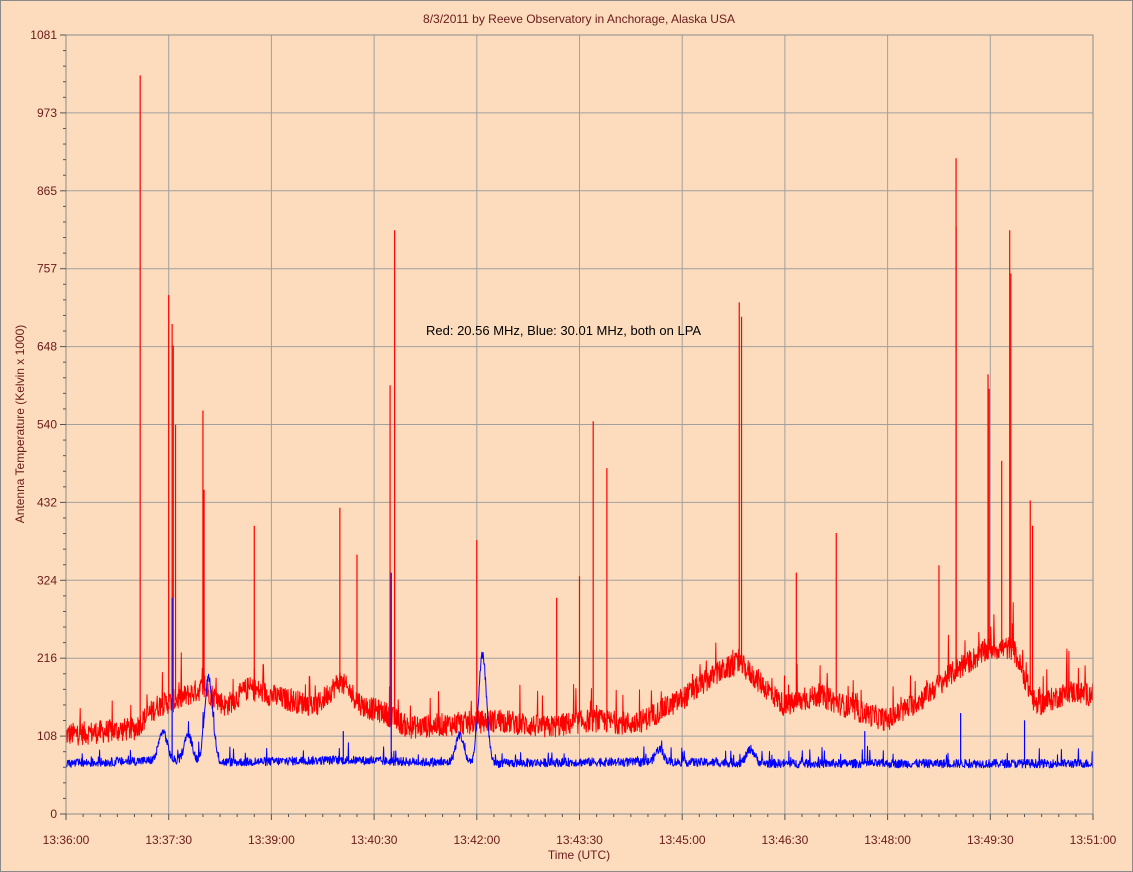 The height and width of the screenshot is (872, 1133). Describe the element at coordinates (682, 840) in the screenshot. I see `x-tick-label: 13:45:00` at that location.